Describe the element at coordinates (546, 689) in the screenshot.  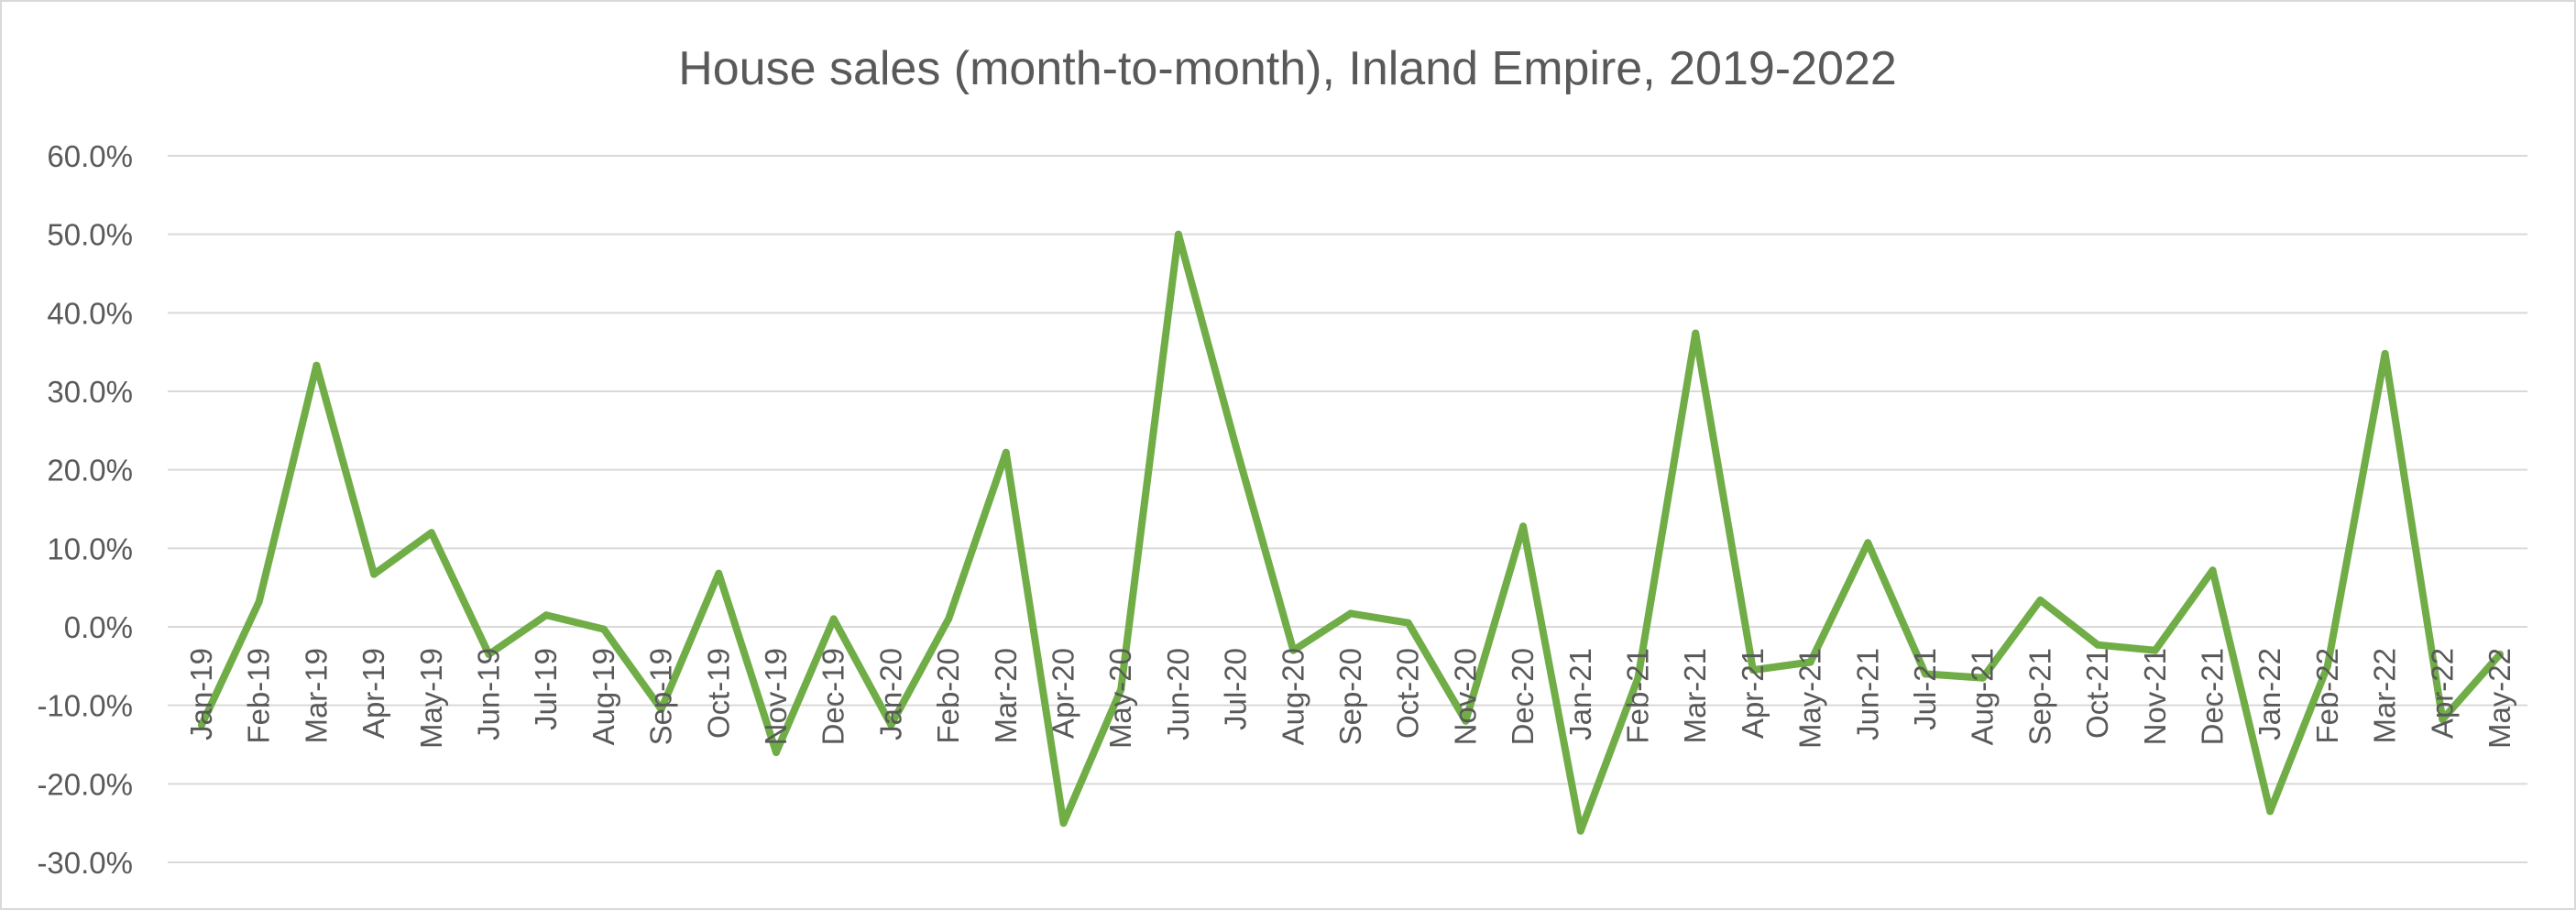
I see `x-tick-label: Jul-19` at that location.